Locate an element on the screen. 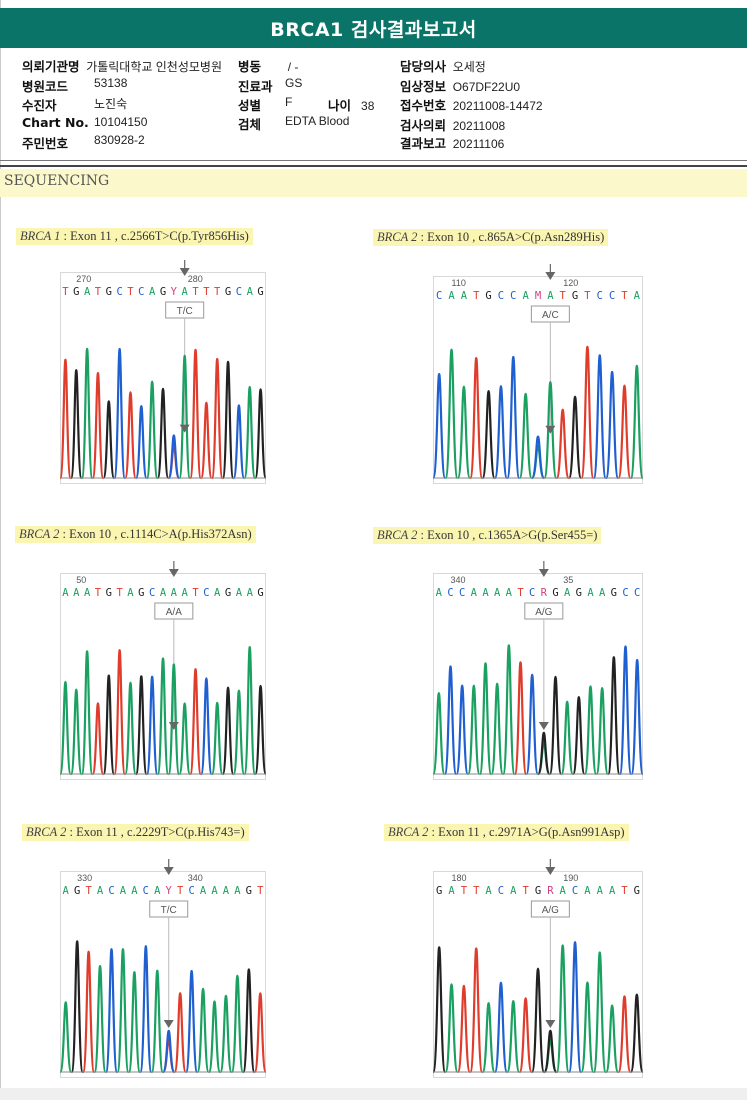  info-ward: 병동 / - is located at coordinates (268, 66).